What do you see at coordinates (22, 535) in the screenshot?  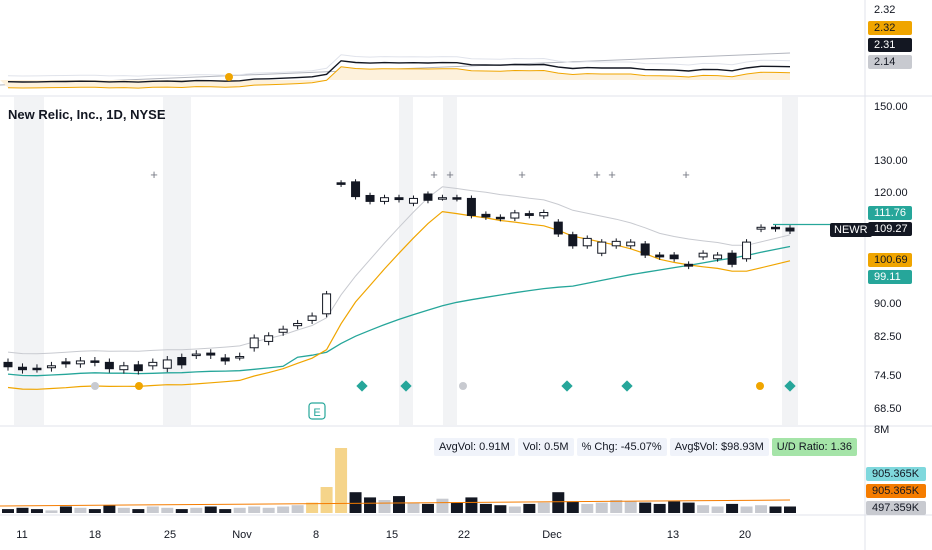 I see `x-tick-label: 11` at bounding box center [22, 535].